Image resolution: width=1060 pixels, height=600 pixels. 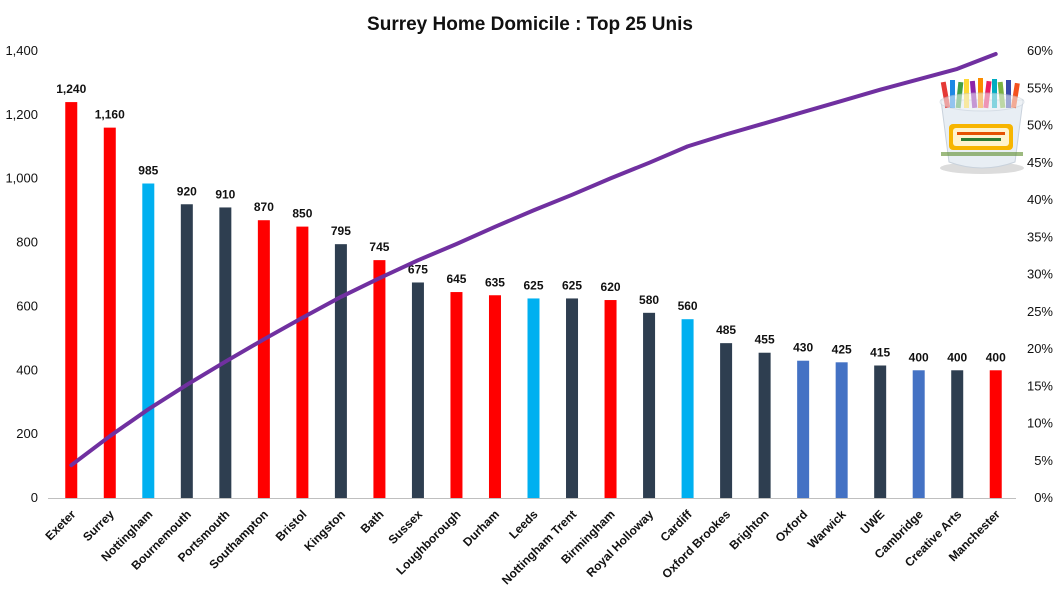 I want to click on bar-data-label: 795, so click(x=341, y=231).